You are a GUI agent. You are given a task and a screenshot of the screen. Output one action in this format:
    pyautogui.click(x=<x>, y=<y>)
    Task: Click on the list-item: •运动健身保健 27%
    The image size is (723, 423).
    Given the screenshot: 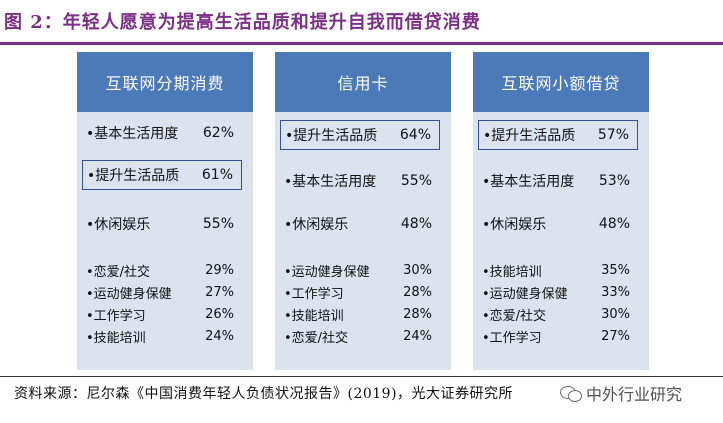 What is the action you would take?
    pyautogui.click(x=162, y=292)
    